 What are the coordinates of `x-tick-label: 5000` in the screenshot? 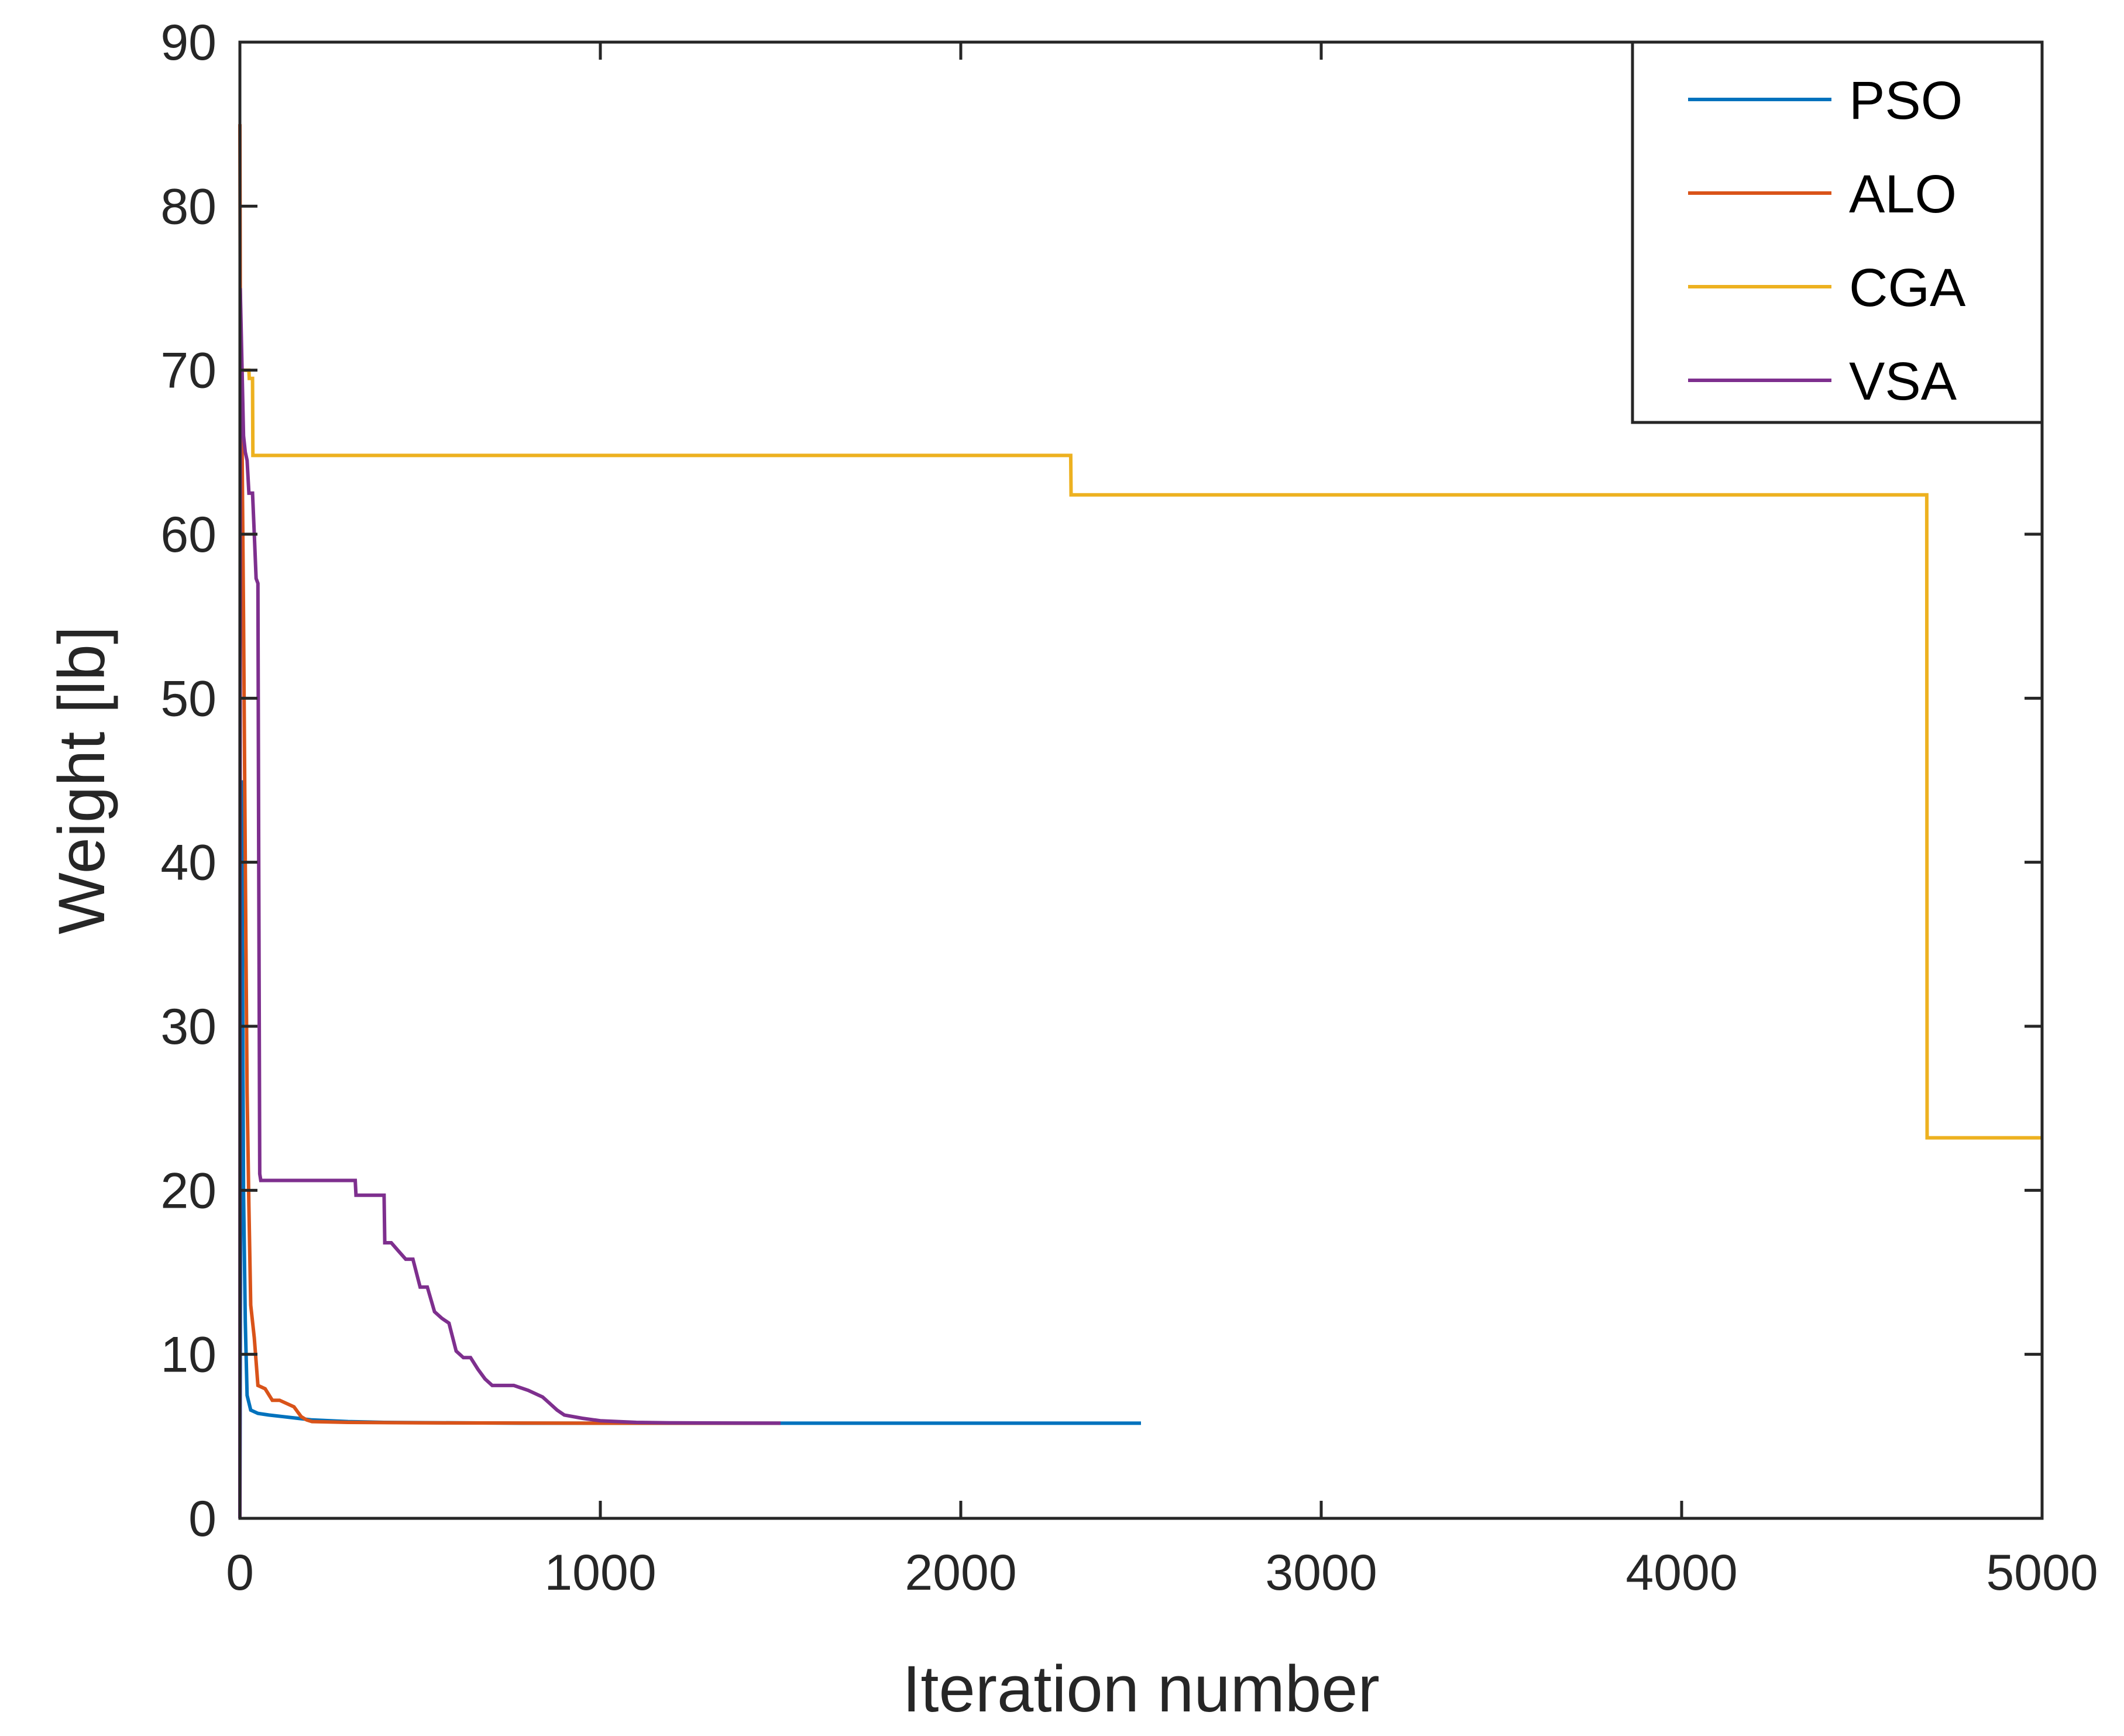 It's located at (2042, 1573).